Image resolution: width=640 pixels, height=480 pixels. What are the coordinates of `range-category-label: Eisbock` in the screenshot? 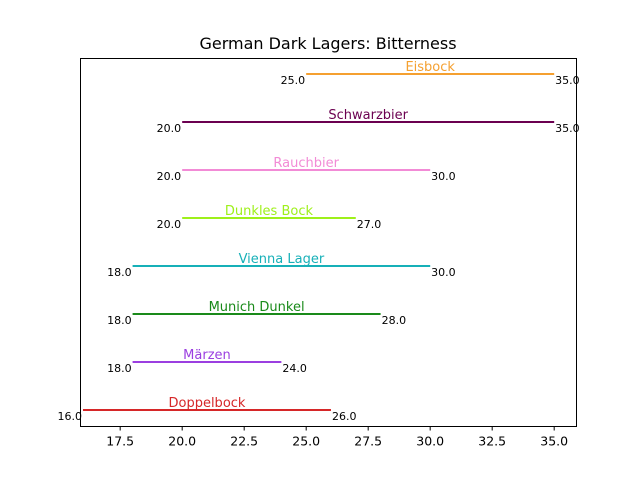 It's located at (430, 67).